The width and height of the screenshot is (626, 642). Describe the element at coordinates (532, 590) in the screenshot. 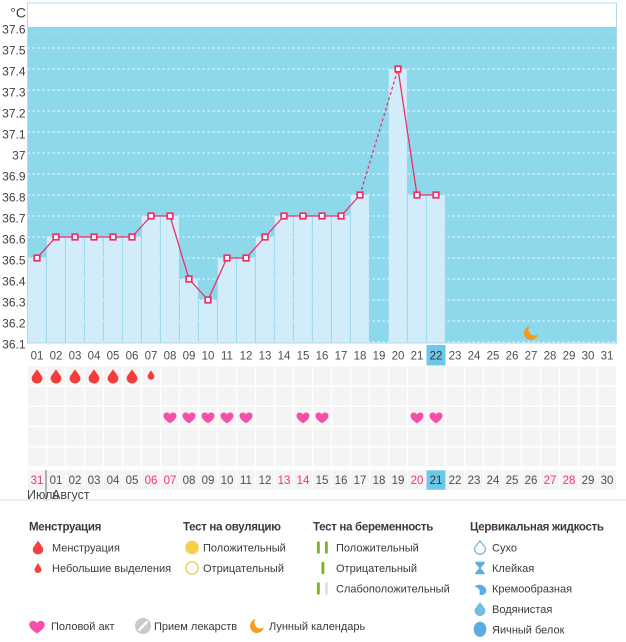

I see `svg-text: Кремообразная` at that location.